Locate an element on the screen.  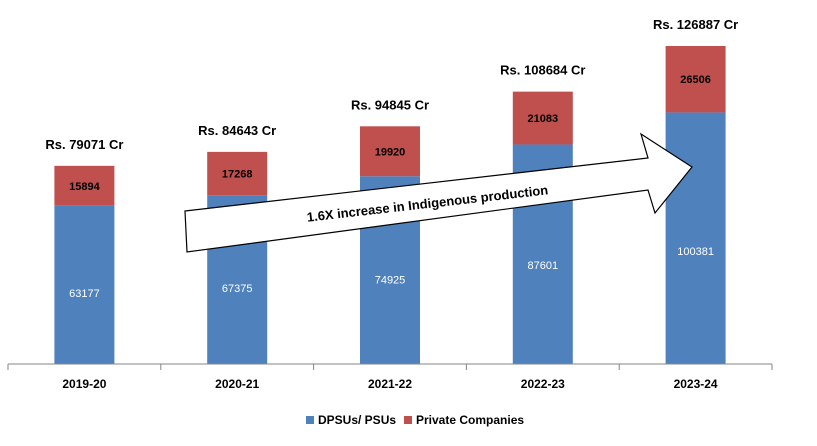
tick-label-2023-24: 2023-24 is located at coordinates (696, 384).